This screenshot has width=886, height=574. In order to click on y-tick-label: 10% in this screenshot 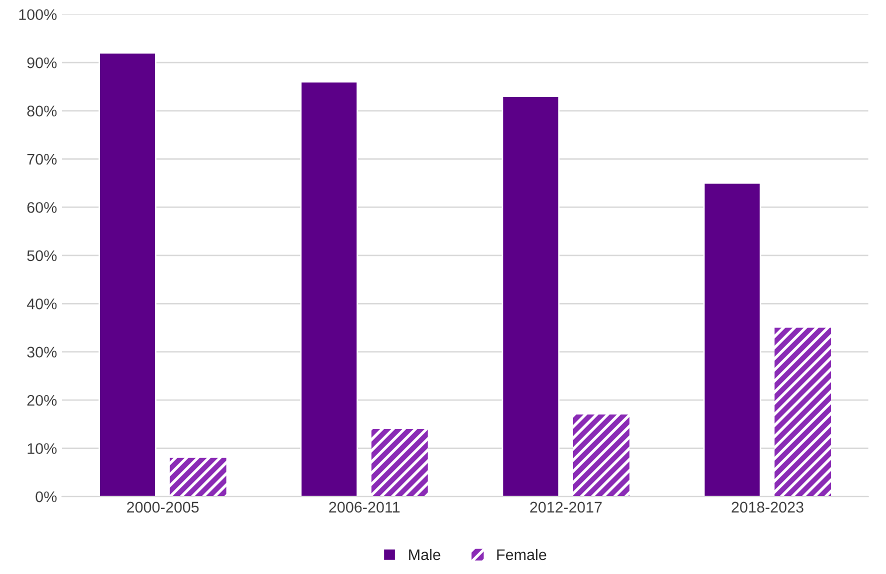, I will do `click(42, 448)`.